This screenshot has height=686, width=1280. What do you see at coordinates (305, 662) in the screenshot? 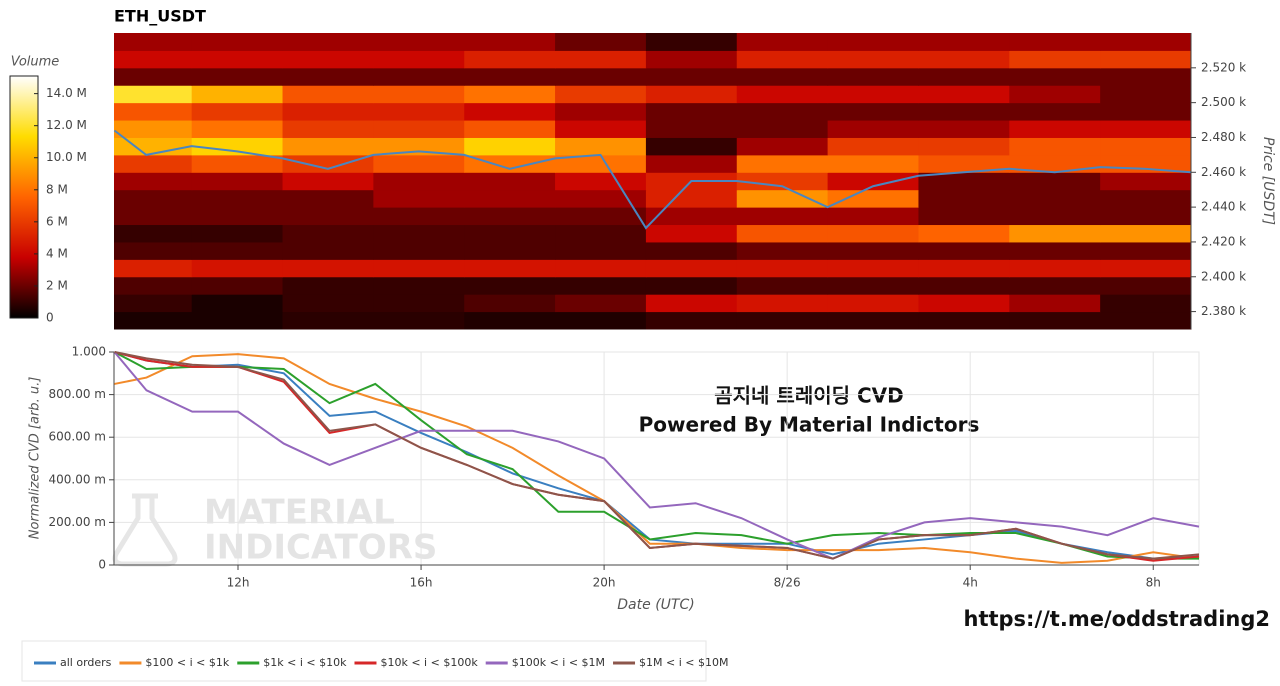
I see `legend-label: $1k < i < $10k` at bounding box center [305, 662].